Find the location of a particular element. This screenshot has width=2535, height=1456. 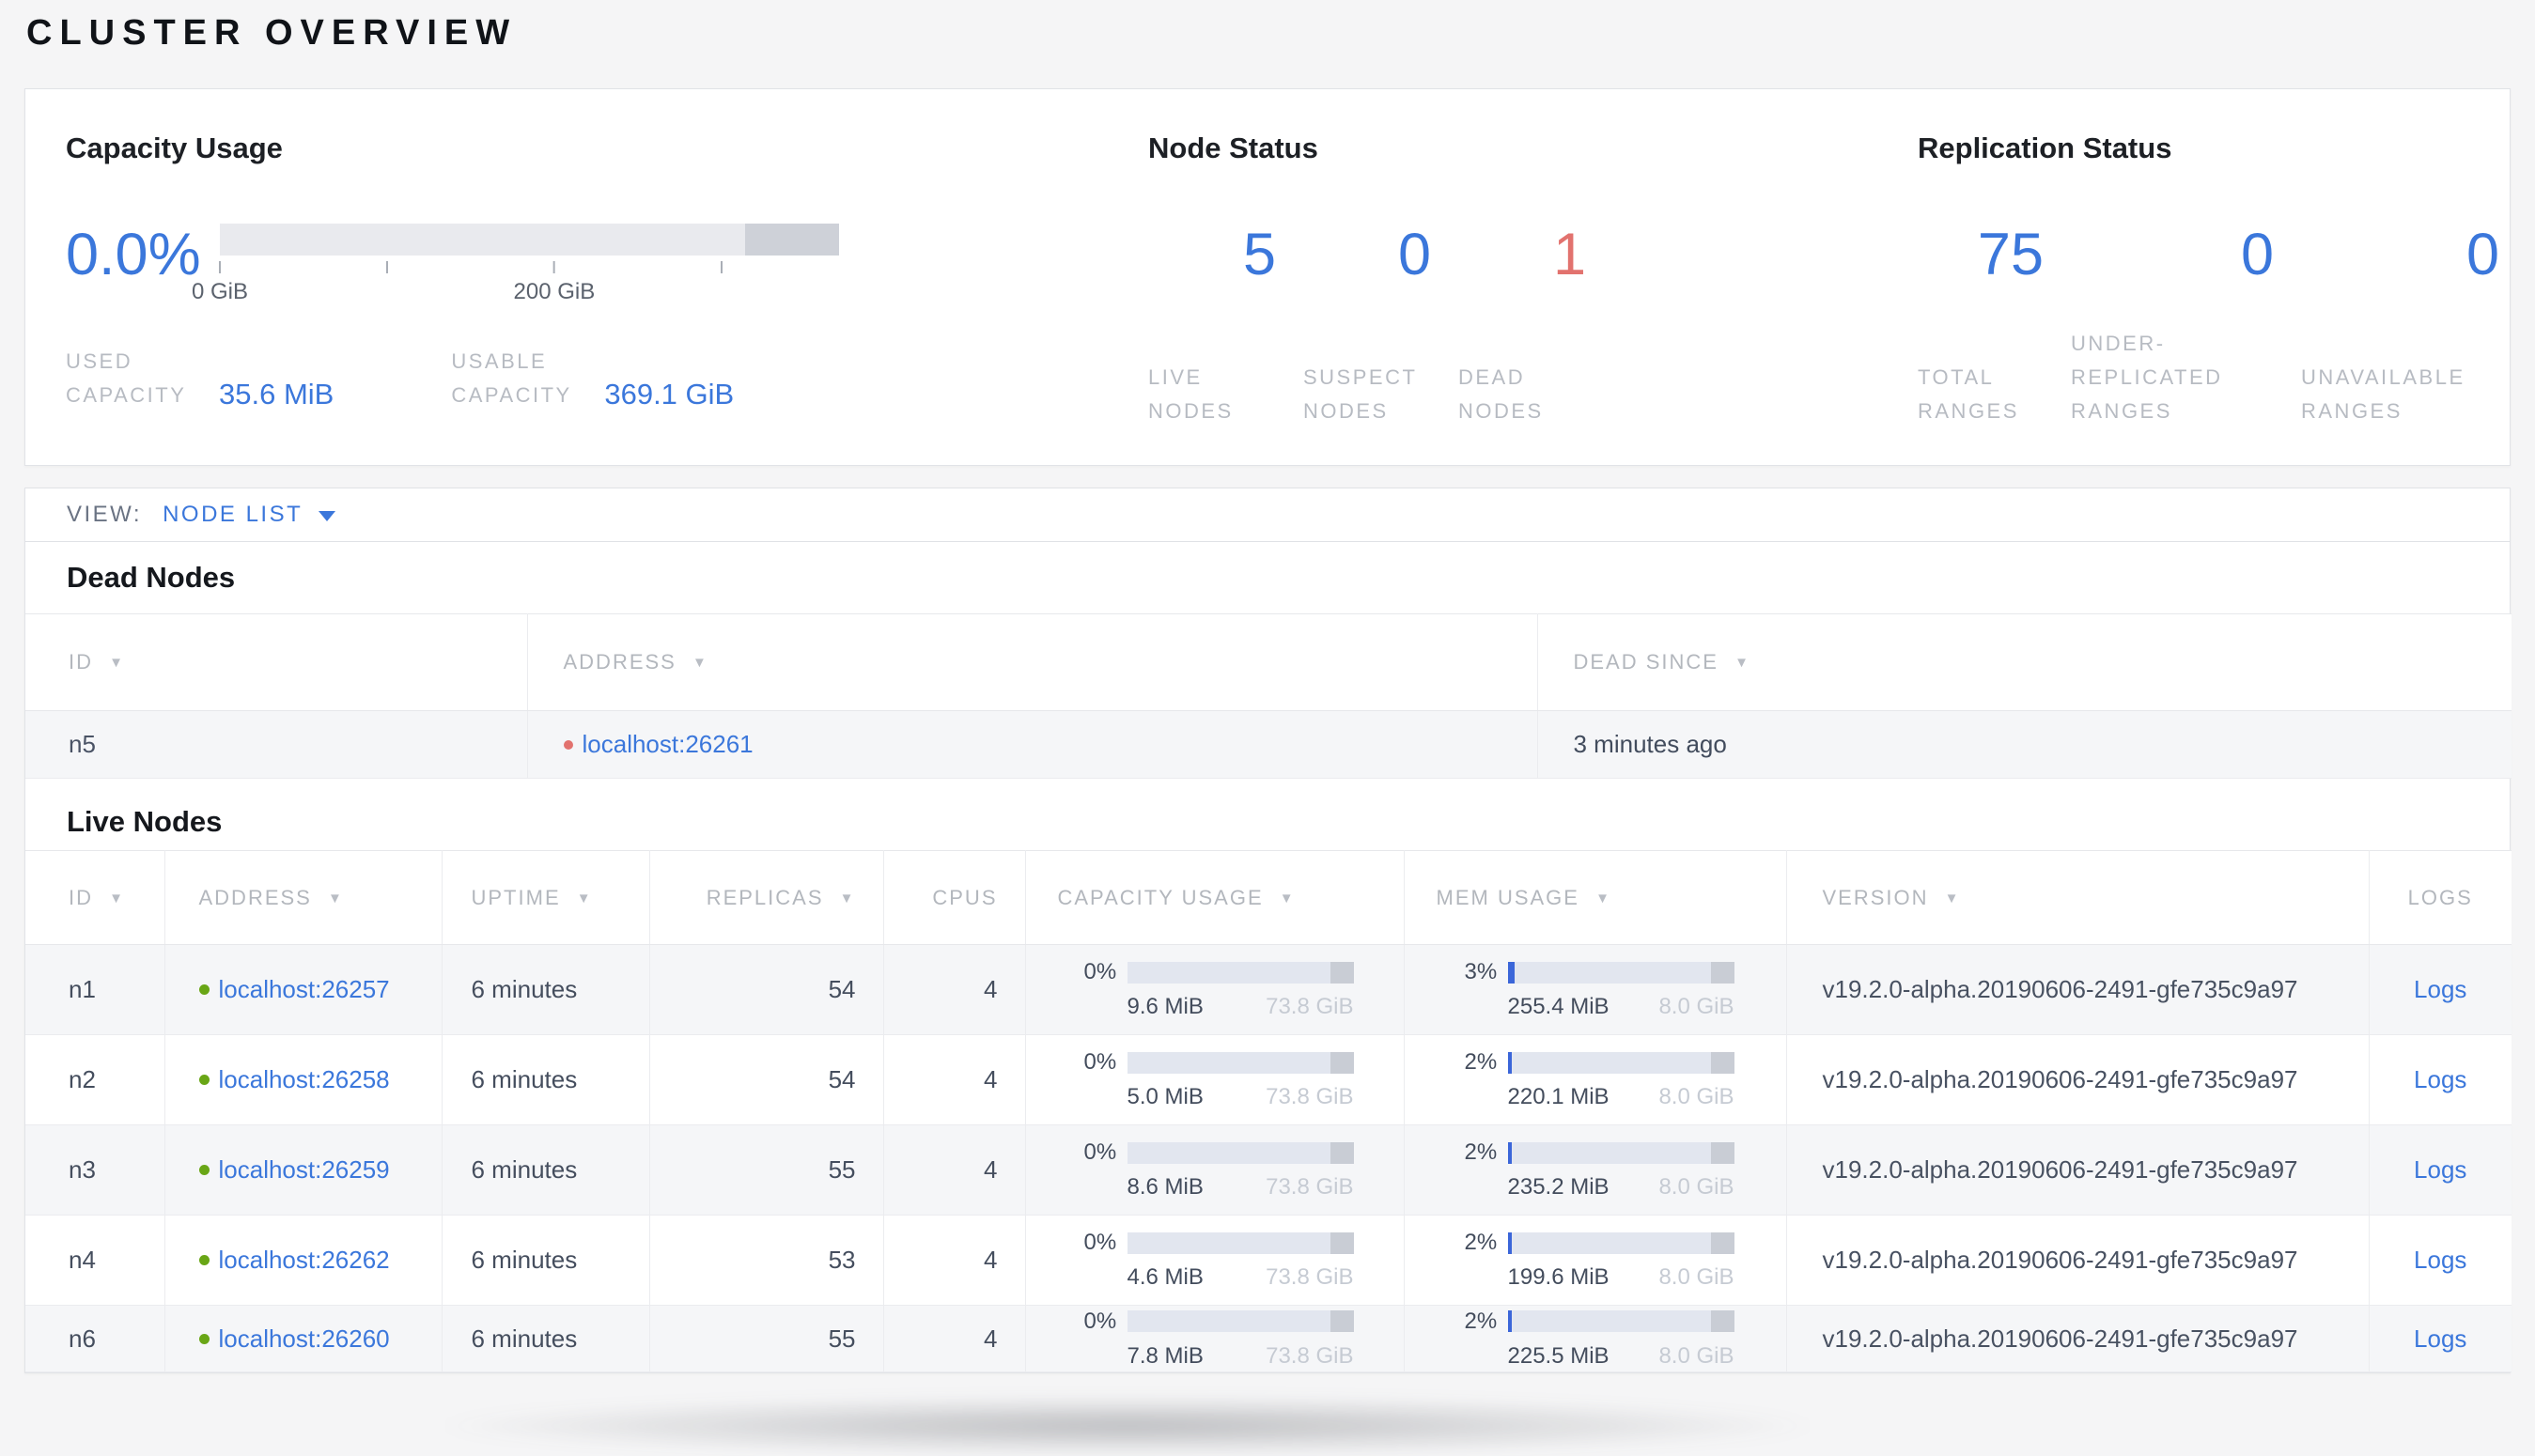

stat-label: UNAVAILABLE RANGES is located at coordinates (2383, 394).